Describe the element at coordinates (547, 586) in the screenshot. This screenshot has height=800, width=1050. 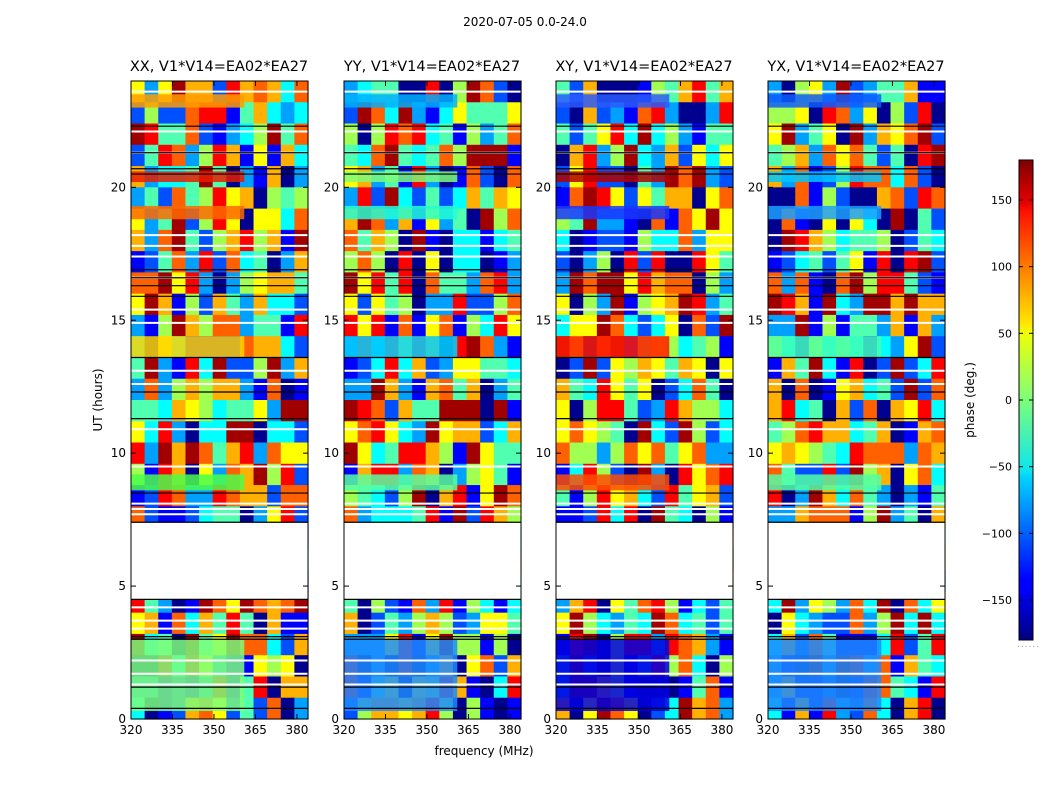
I see `y-tick-label: 5` at that location.